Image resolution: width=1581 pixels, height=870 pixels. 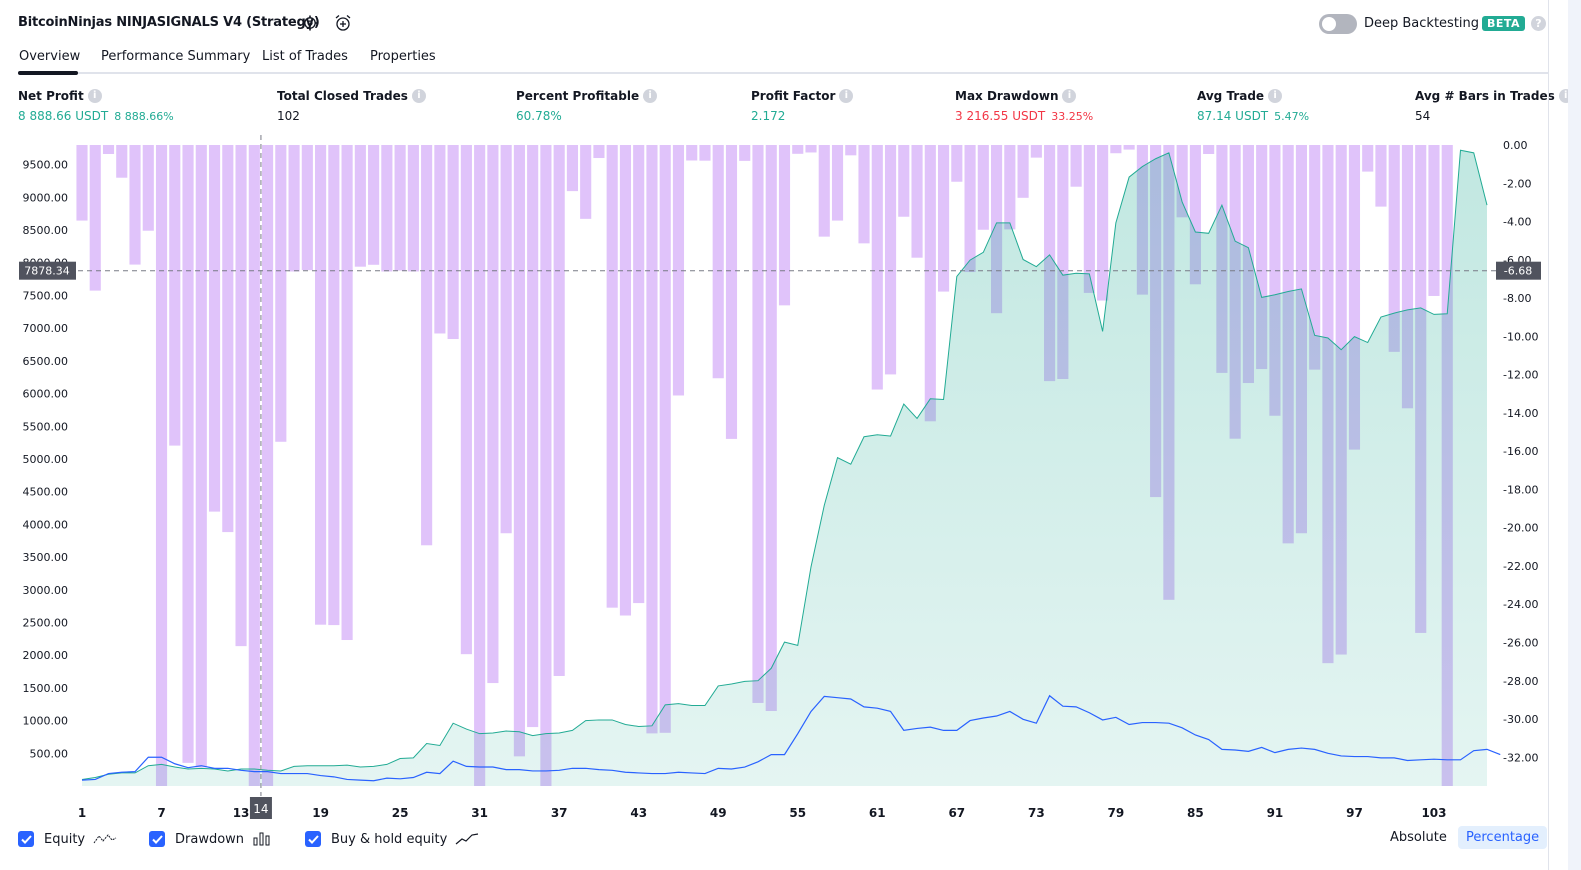 What do you see at coordinates (1433, 813) in the screenshot?
I see `x-tick-label: 103` at bounding box center [1433, 813].